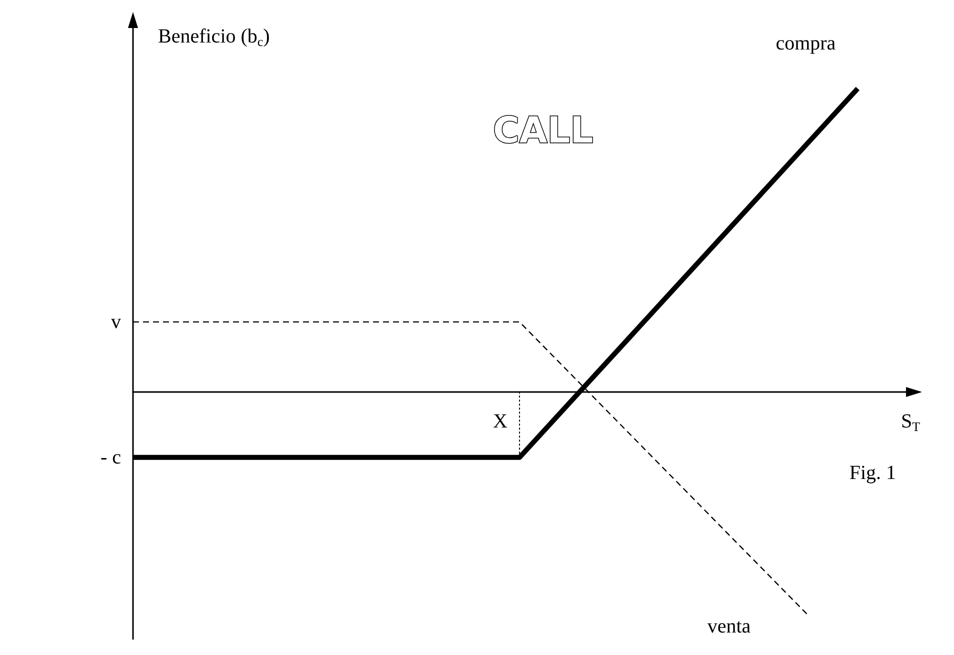  I want to click on text: CALL, so click(543, 131).